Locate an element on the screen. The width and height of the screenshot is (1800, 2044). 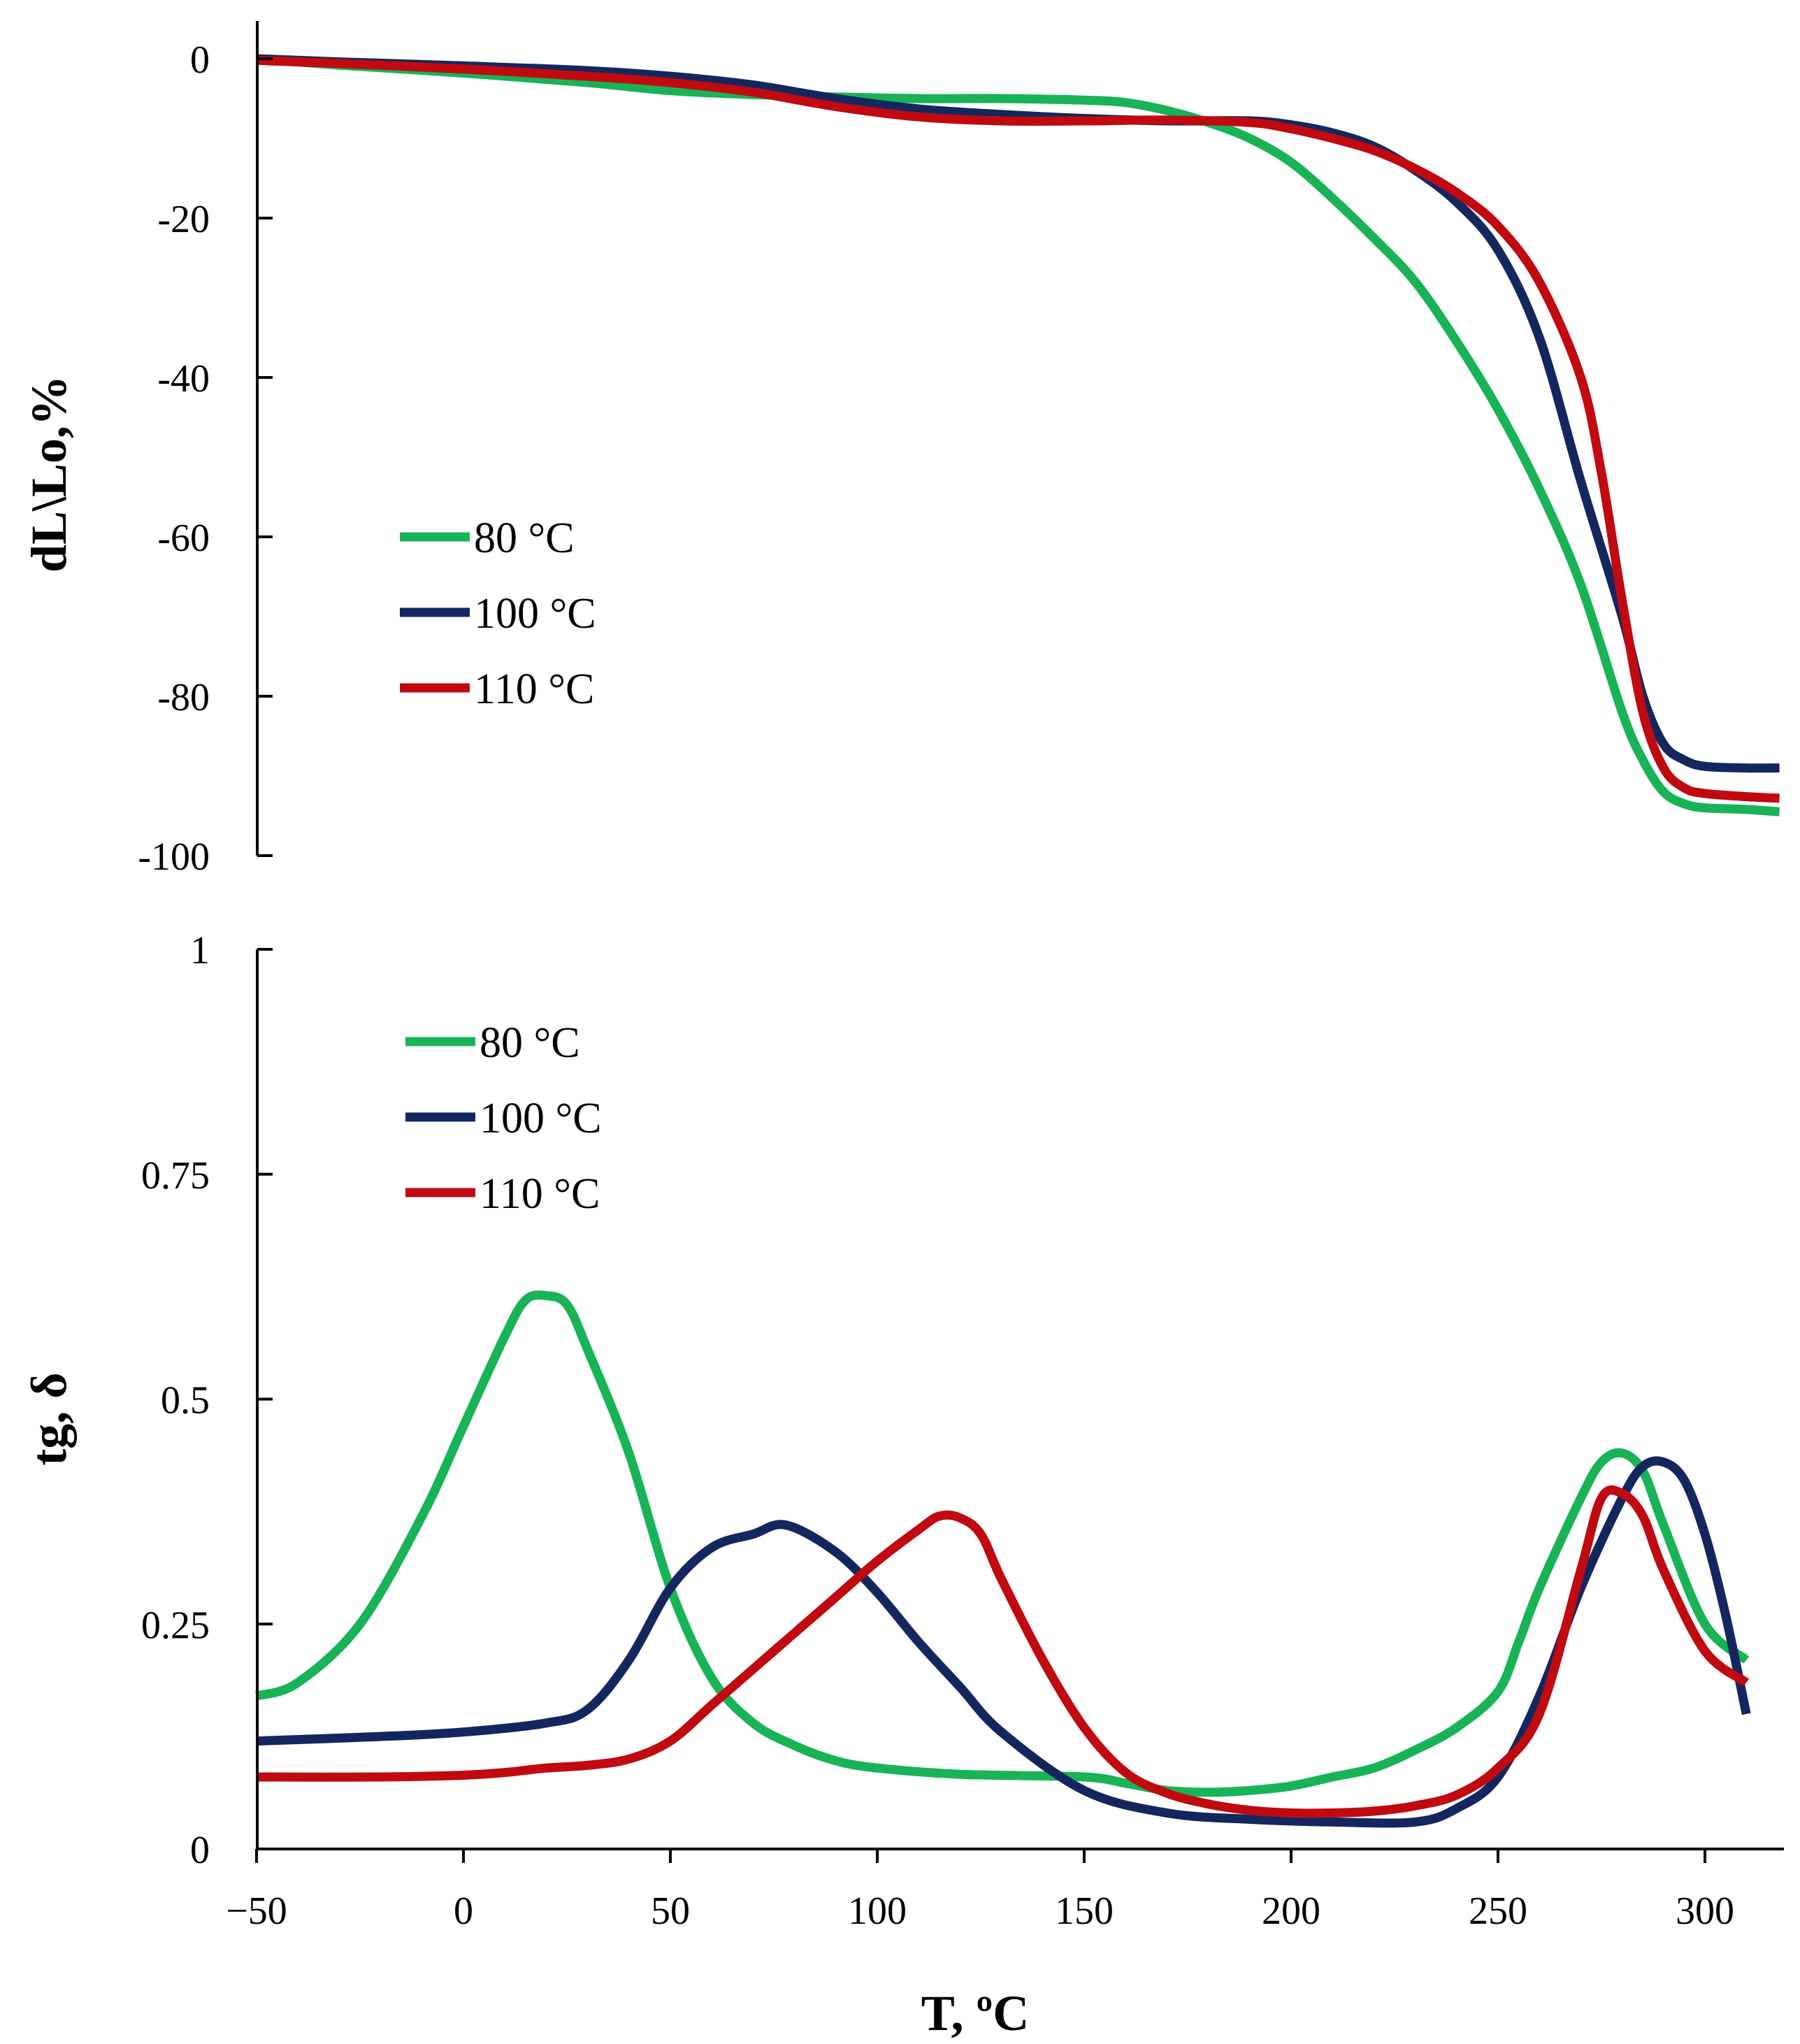
top-y-axis-title: dL\Lo,% is located at coordinates (49, 474).